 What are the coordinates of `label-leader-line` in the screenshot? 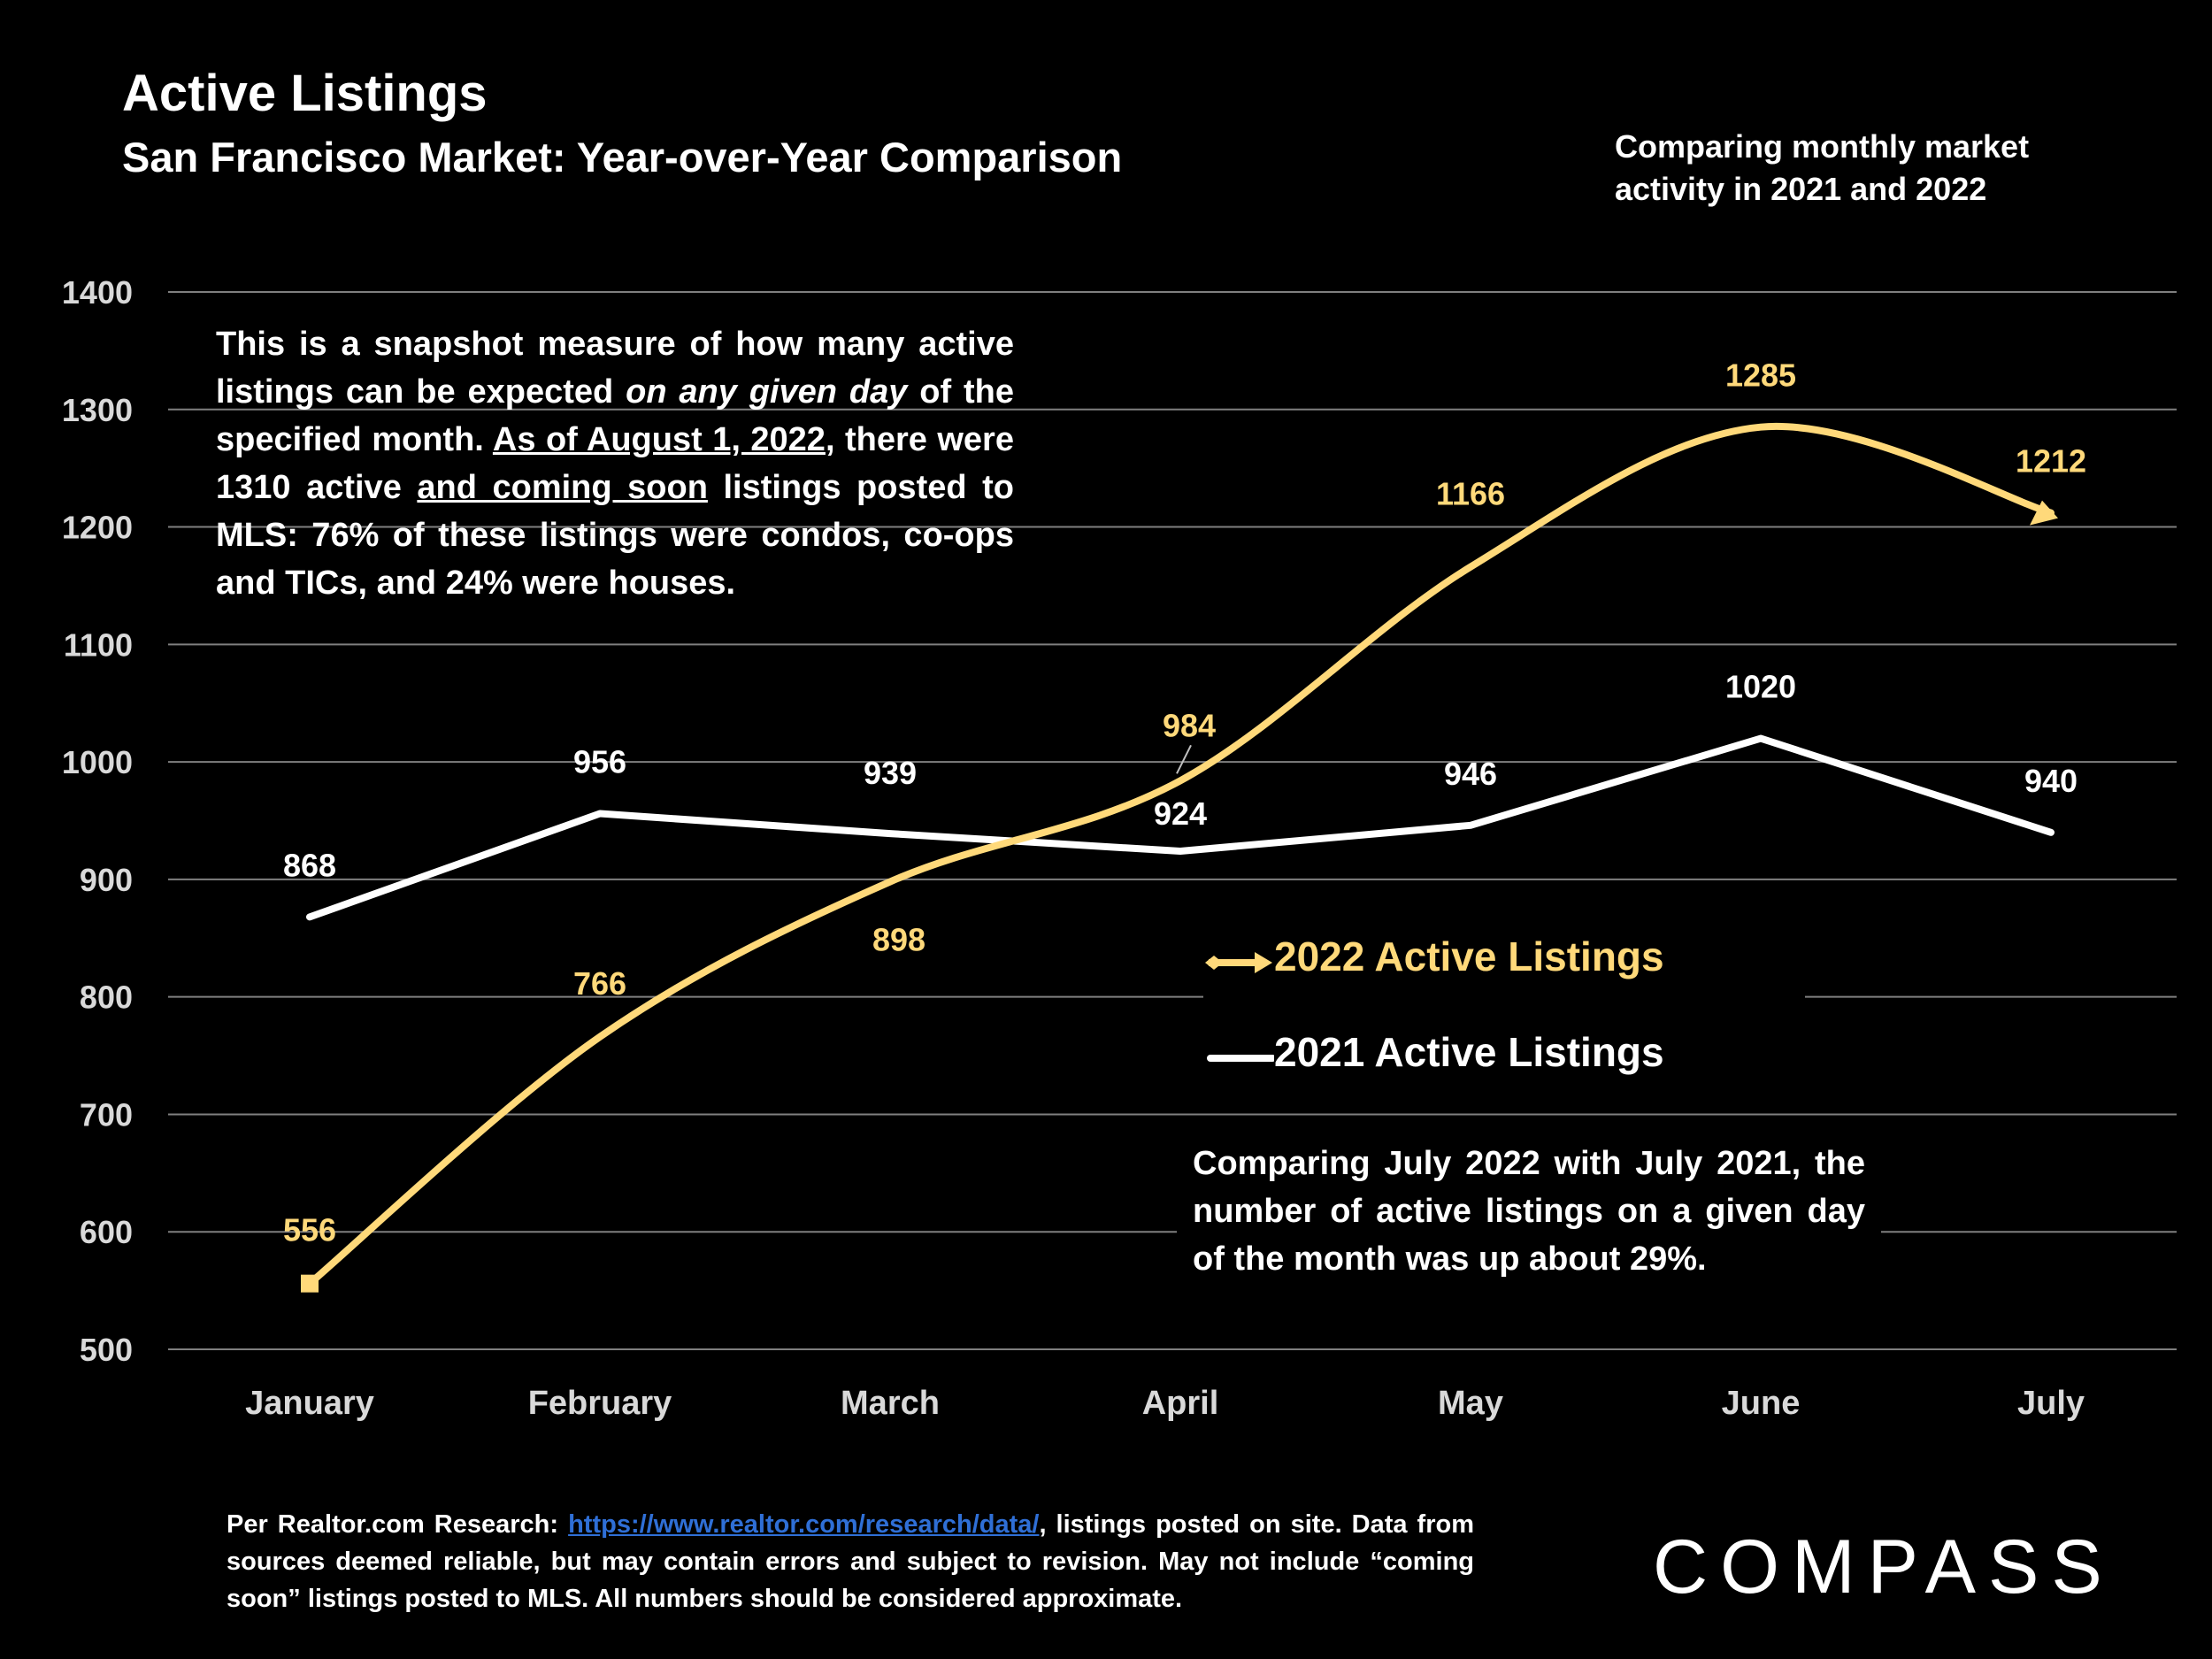 It's located at (1184, 759).